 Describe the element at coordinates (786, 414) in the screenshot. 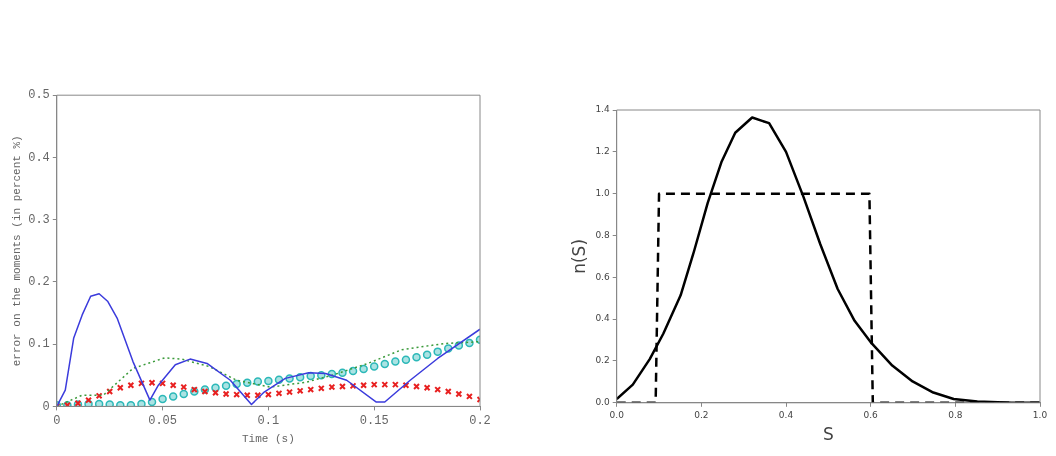

I see `x-tick-label: 0.4` at that location.